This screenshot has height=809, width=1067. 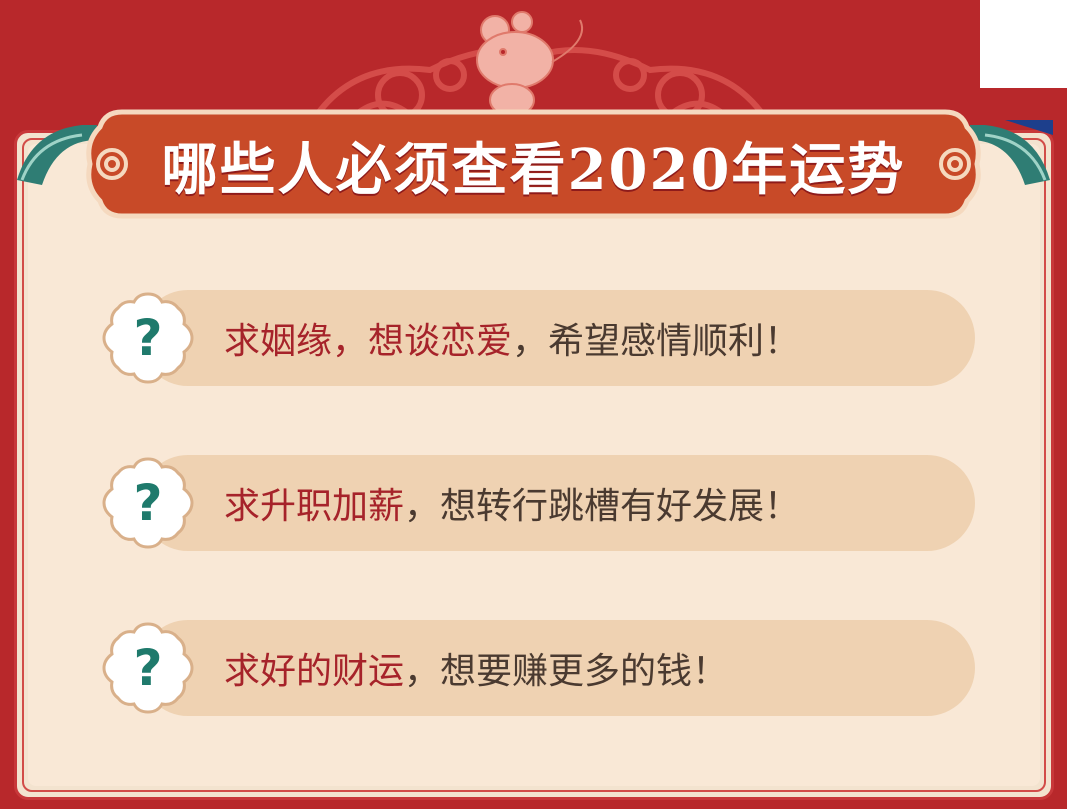 I want to click on item-rest: ，想转行跳槽有好发展！, so click(x=602, y=506).